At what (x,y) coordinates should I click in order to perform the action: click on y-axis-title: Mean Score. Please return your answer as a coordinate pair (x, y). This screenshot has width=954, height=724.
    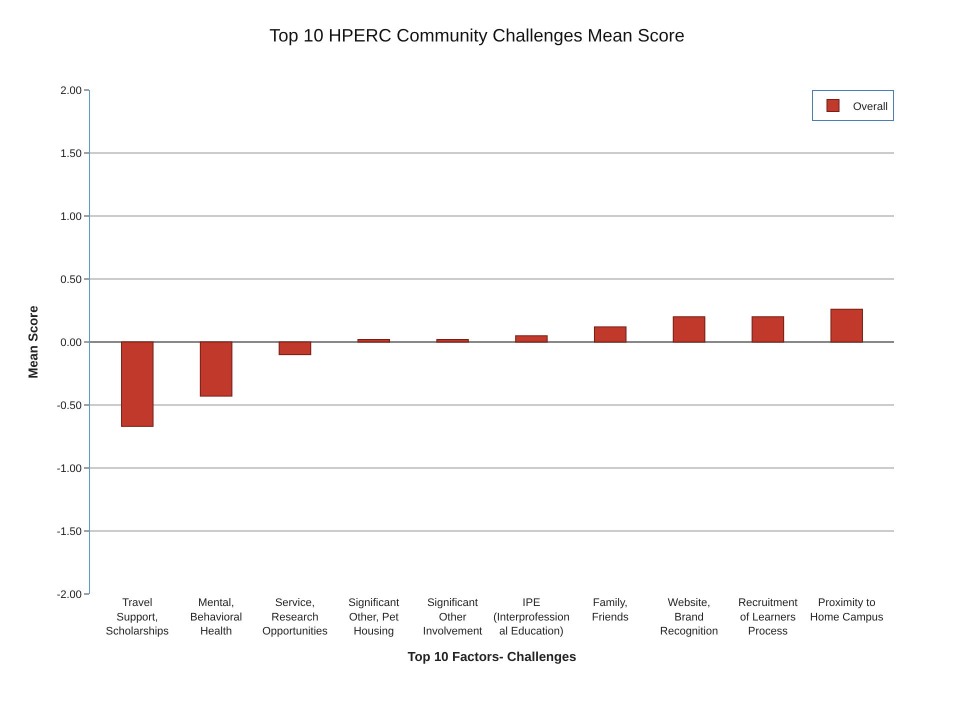
    Looking at the image, I should click on (33, 342).